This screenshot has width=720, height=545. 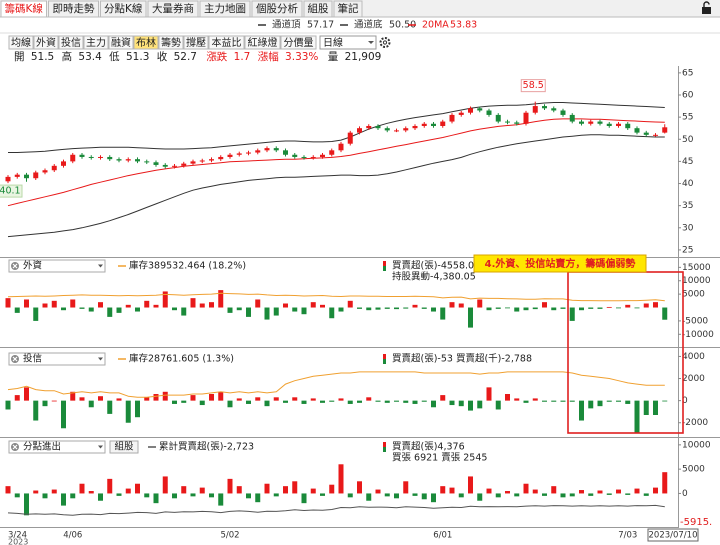 I want to click on legend-label: 累計買賣超(張)-2,723, so click(x=206, y=447).